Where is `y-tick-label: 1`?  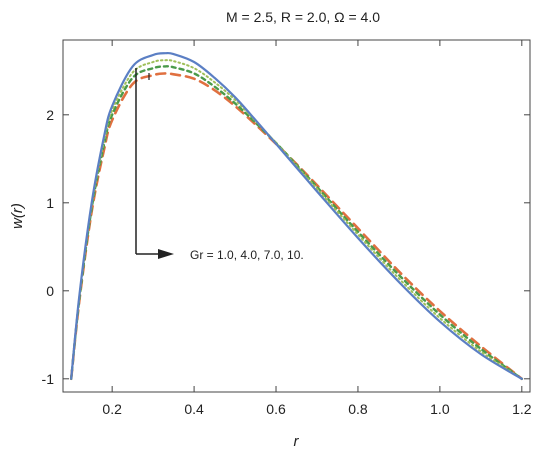
y-tick-label: 1 is located at coordinates (50, 203).